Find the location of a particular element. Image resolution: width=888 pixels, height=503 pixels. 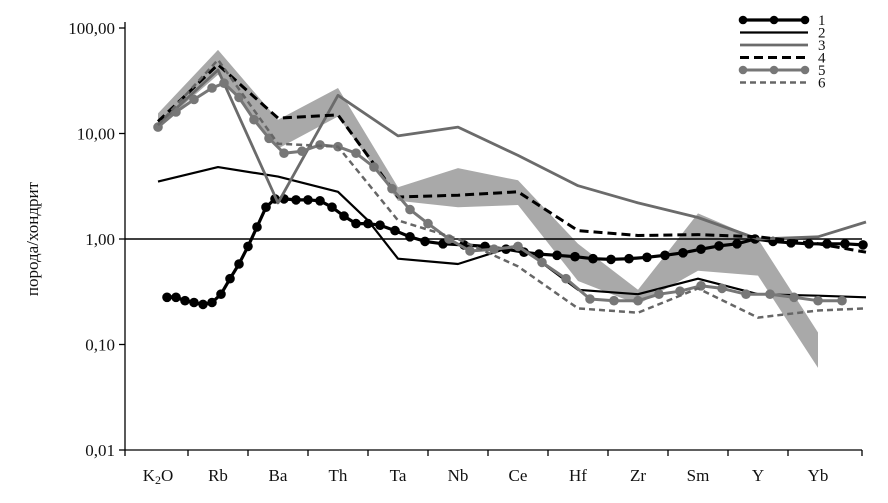

x-tick-label-main: Yb is located at coordinates (818, 475).